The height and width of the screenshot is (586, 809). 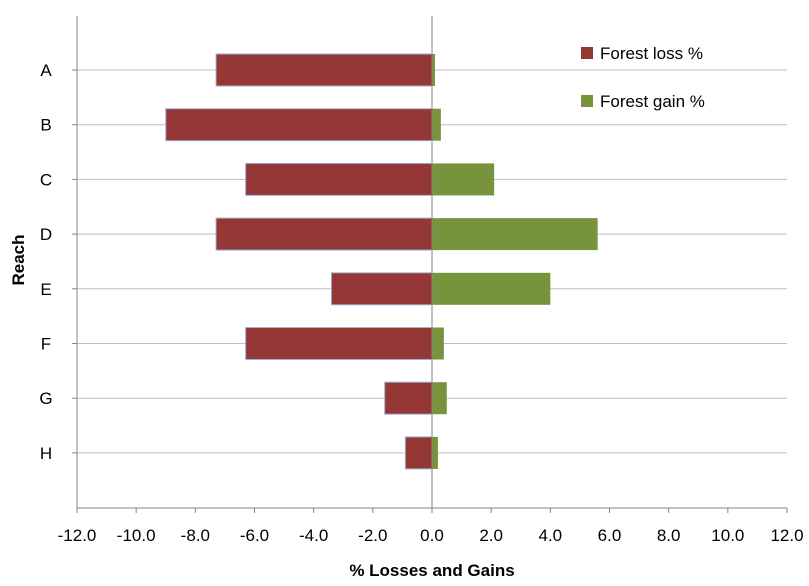 I want to click on gain-bar-C, so click(x=463, y=179).